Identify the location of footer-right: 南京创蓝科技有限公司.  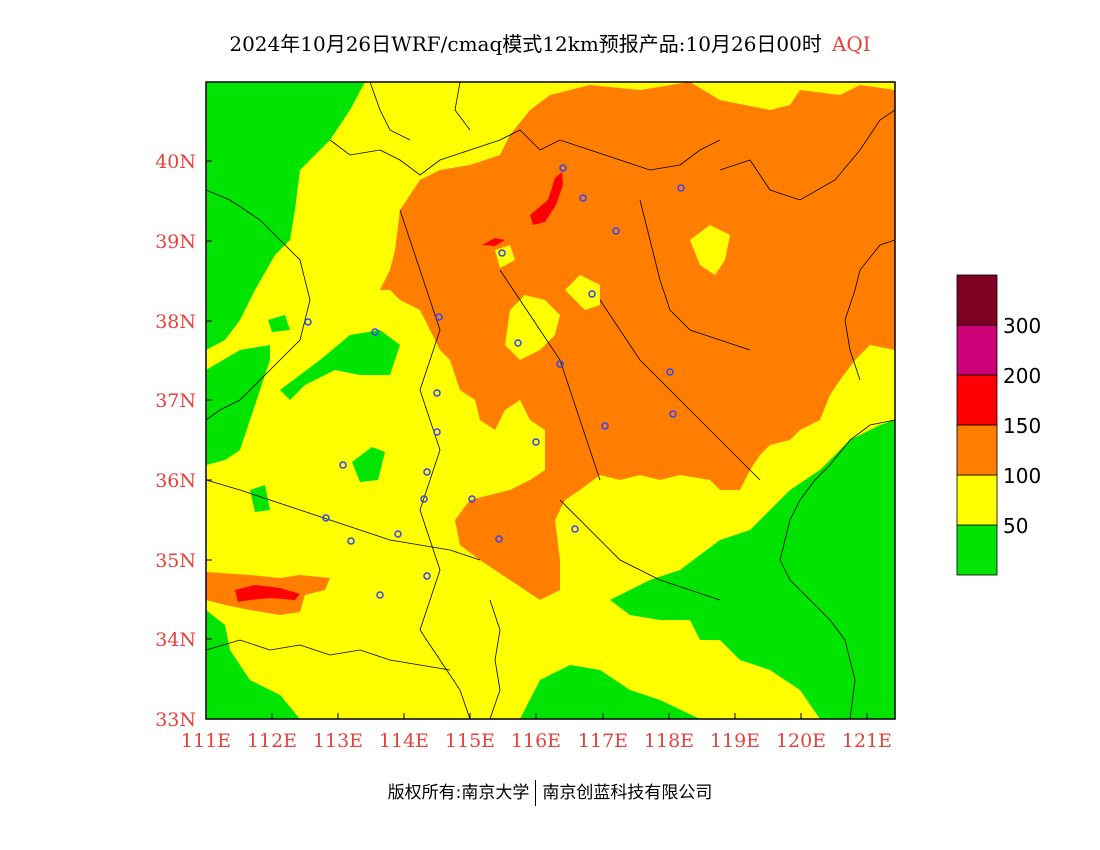
(627, 793).